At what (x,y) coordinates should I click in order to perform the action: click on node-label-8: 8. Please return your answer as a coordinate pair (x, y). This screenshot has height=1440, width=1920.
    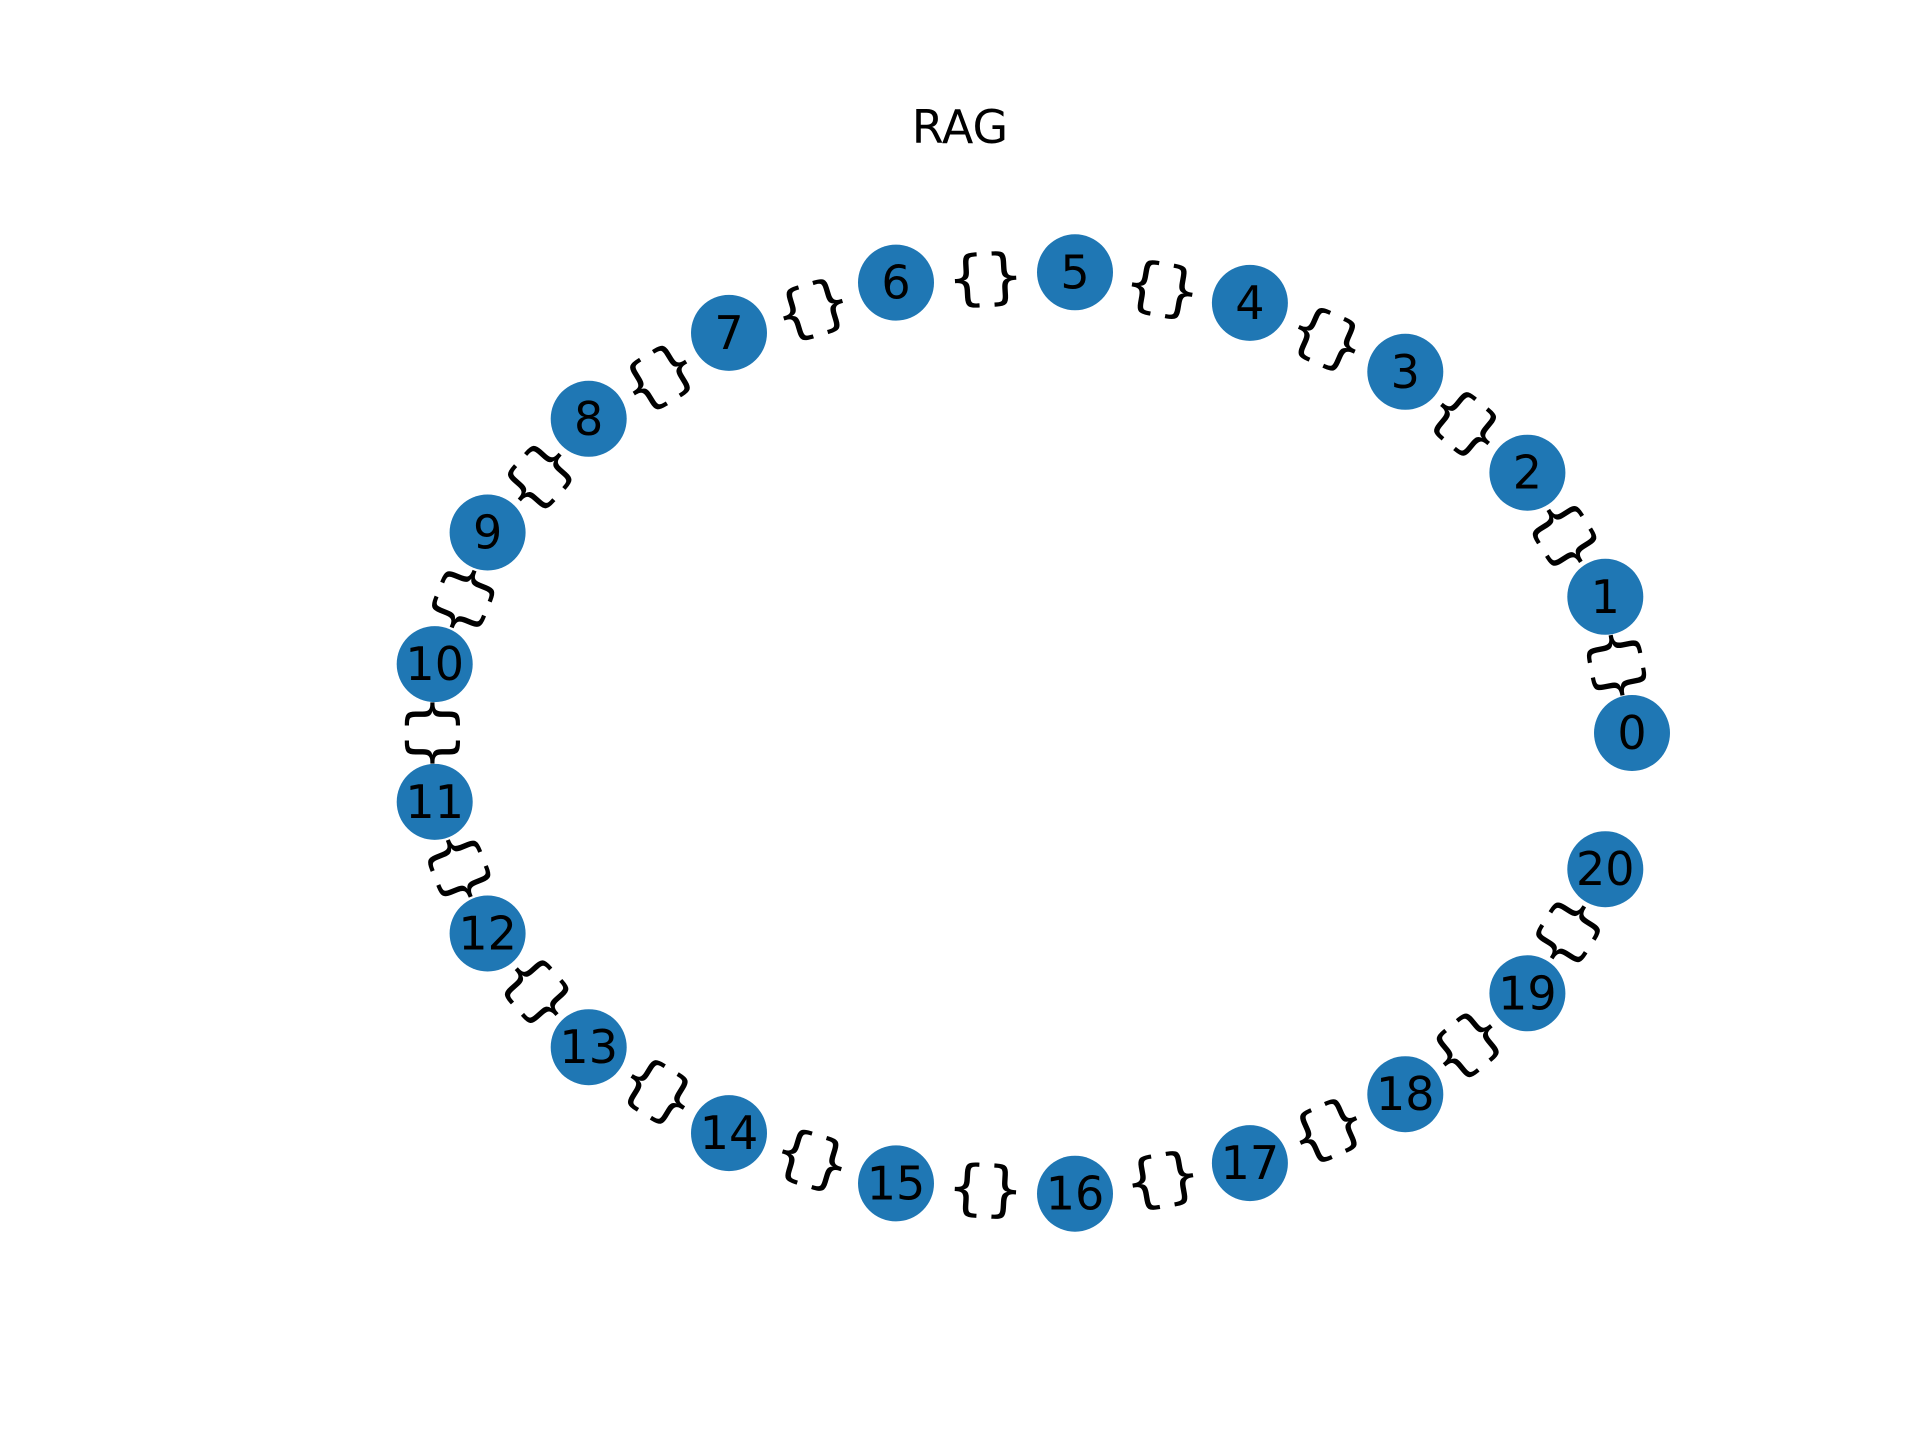
    Looking at the image, I should click on (588, 419).